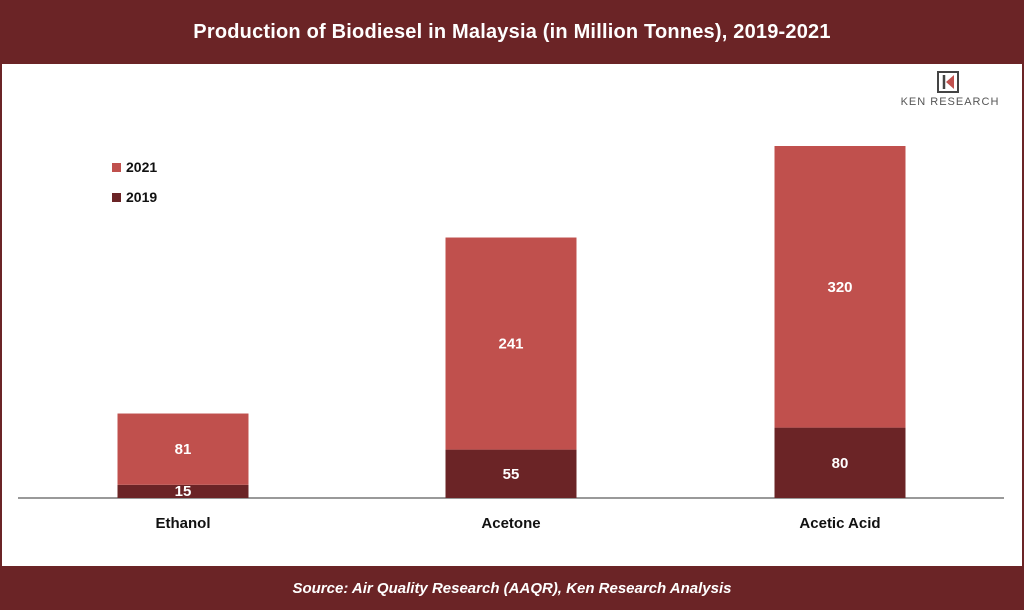 The height and width of the screenshot is (610, 1024). I want to click on legend-label-2021: 2021, so click(142, 167).